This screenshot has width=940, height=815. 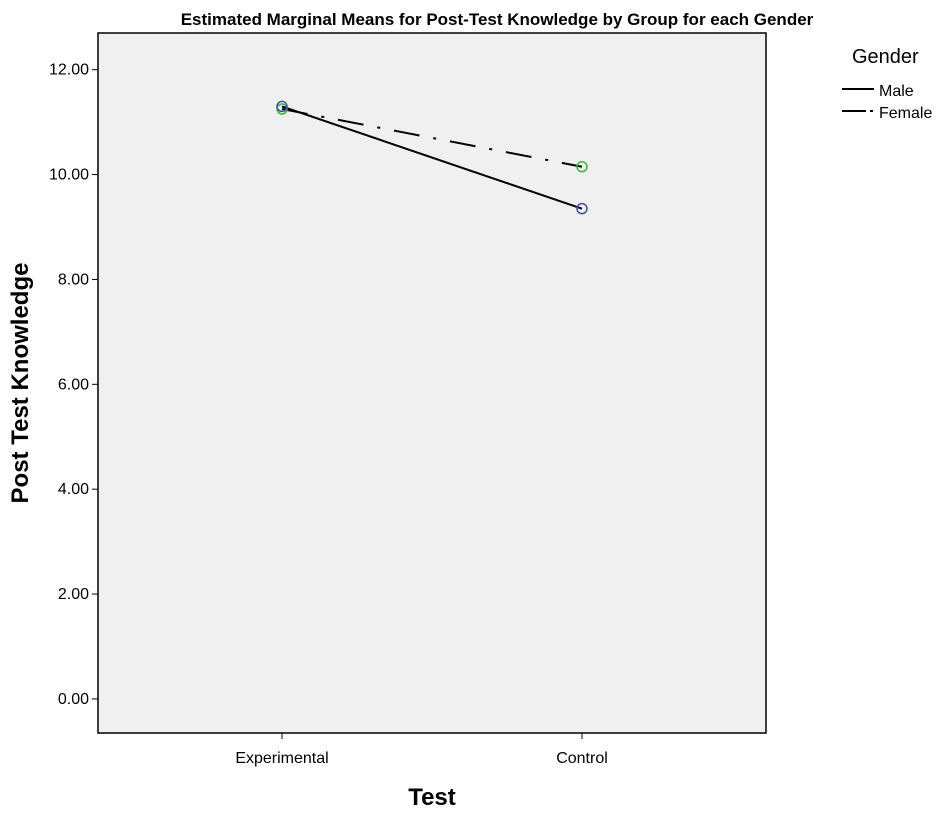 What do you see at coordinates (421, 750) in the screenshot?
I see `x-axis: Experimental Control` at bounding box center [421, 750].